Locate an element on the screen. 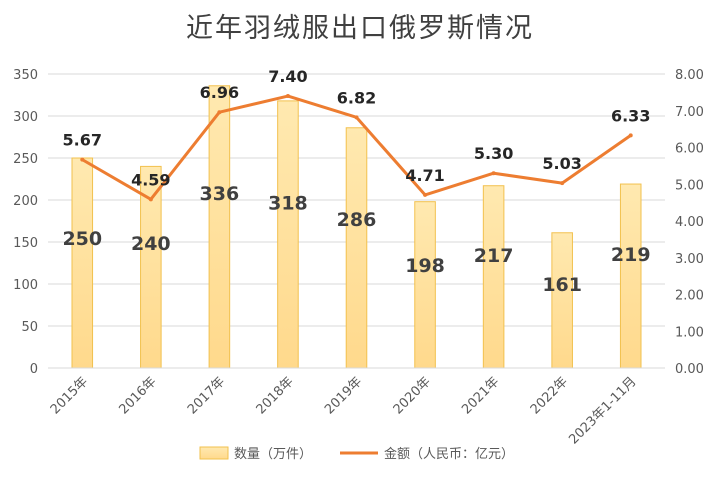 The height and width of the screenshot is (480, 720). x-tick-label: 2022年 is located at coordinates (549, 395).